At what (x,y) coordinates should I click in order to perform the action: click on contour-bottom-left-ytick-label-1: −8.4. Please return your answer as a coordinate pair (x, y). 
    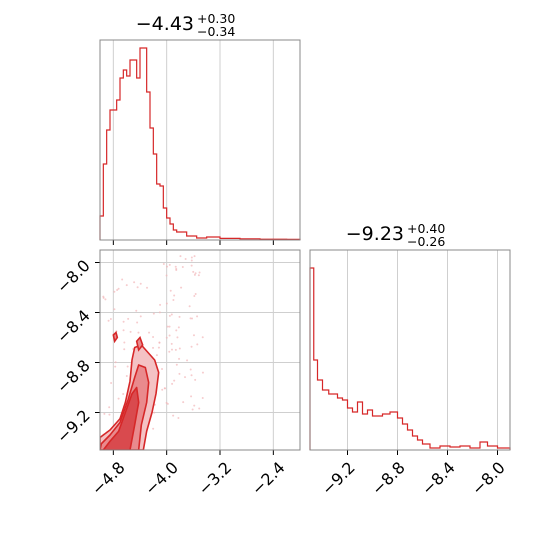
    Looking at the image, I should click on (73, 326).